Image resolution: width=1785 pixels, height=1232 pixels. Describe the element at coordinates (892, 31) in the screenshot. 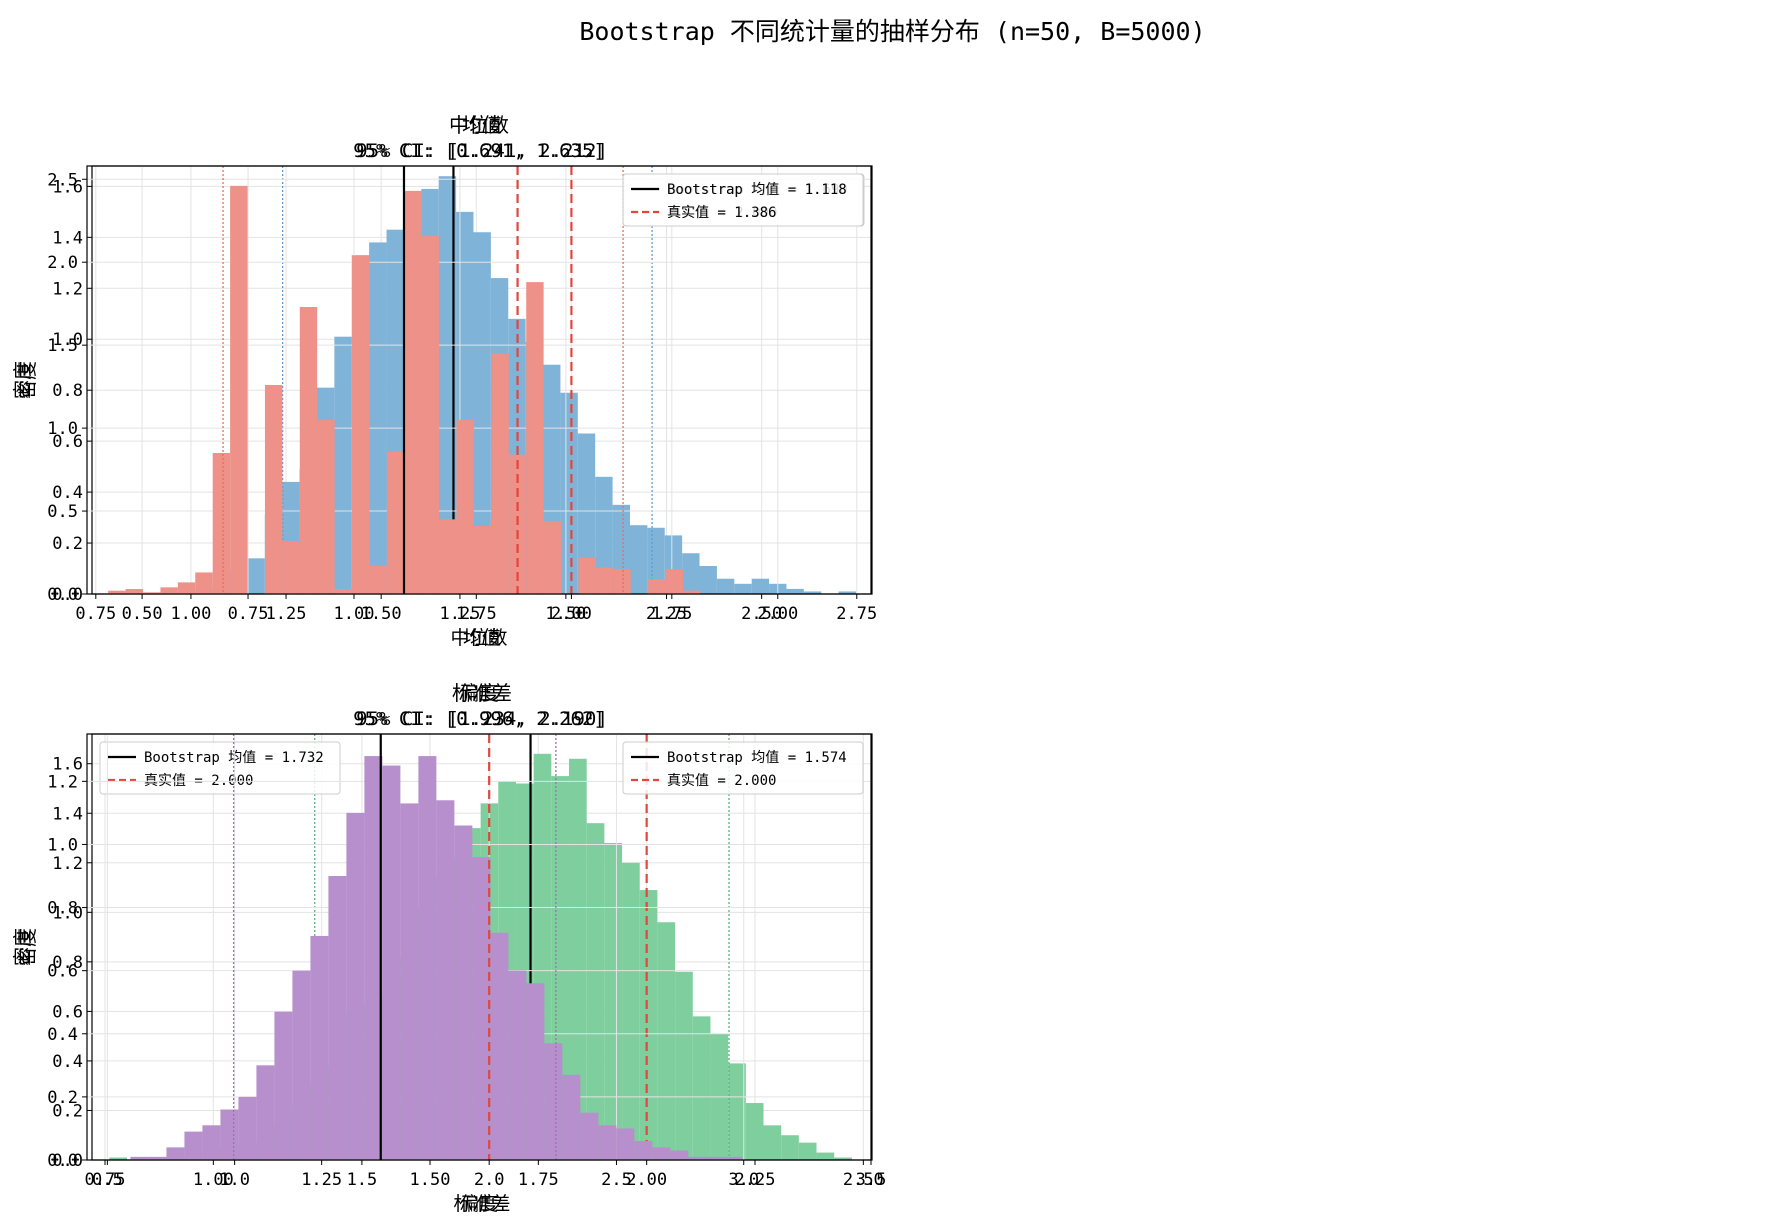

I see `figure-title: Bootstrap 不同统计量的抽样分布 (n=50, B=5000)` at that location.